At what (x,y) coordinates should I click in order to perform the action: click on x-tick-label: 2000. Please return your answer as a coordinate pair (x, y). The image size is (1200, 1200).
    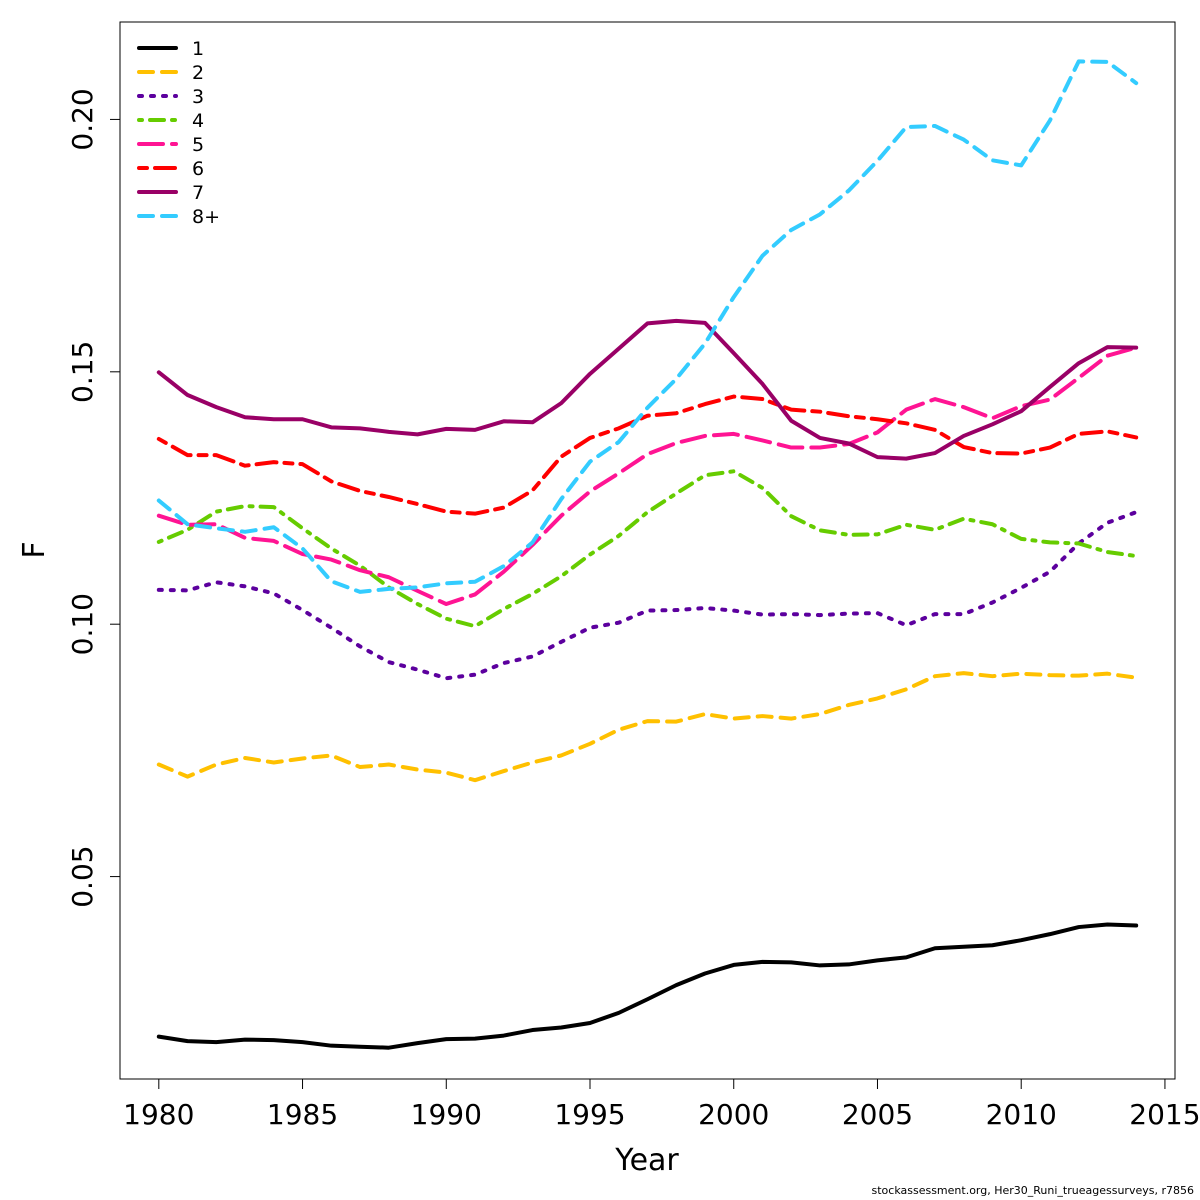
    Looking at the image, I should click on (733, 1114).